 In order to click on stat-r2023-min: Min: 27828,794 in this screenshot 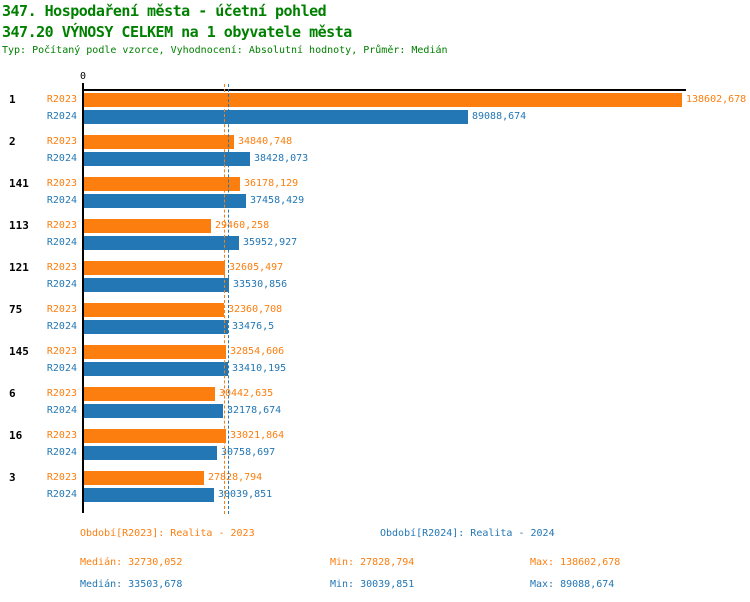, I will do `click(372, 562)`.